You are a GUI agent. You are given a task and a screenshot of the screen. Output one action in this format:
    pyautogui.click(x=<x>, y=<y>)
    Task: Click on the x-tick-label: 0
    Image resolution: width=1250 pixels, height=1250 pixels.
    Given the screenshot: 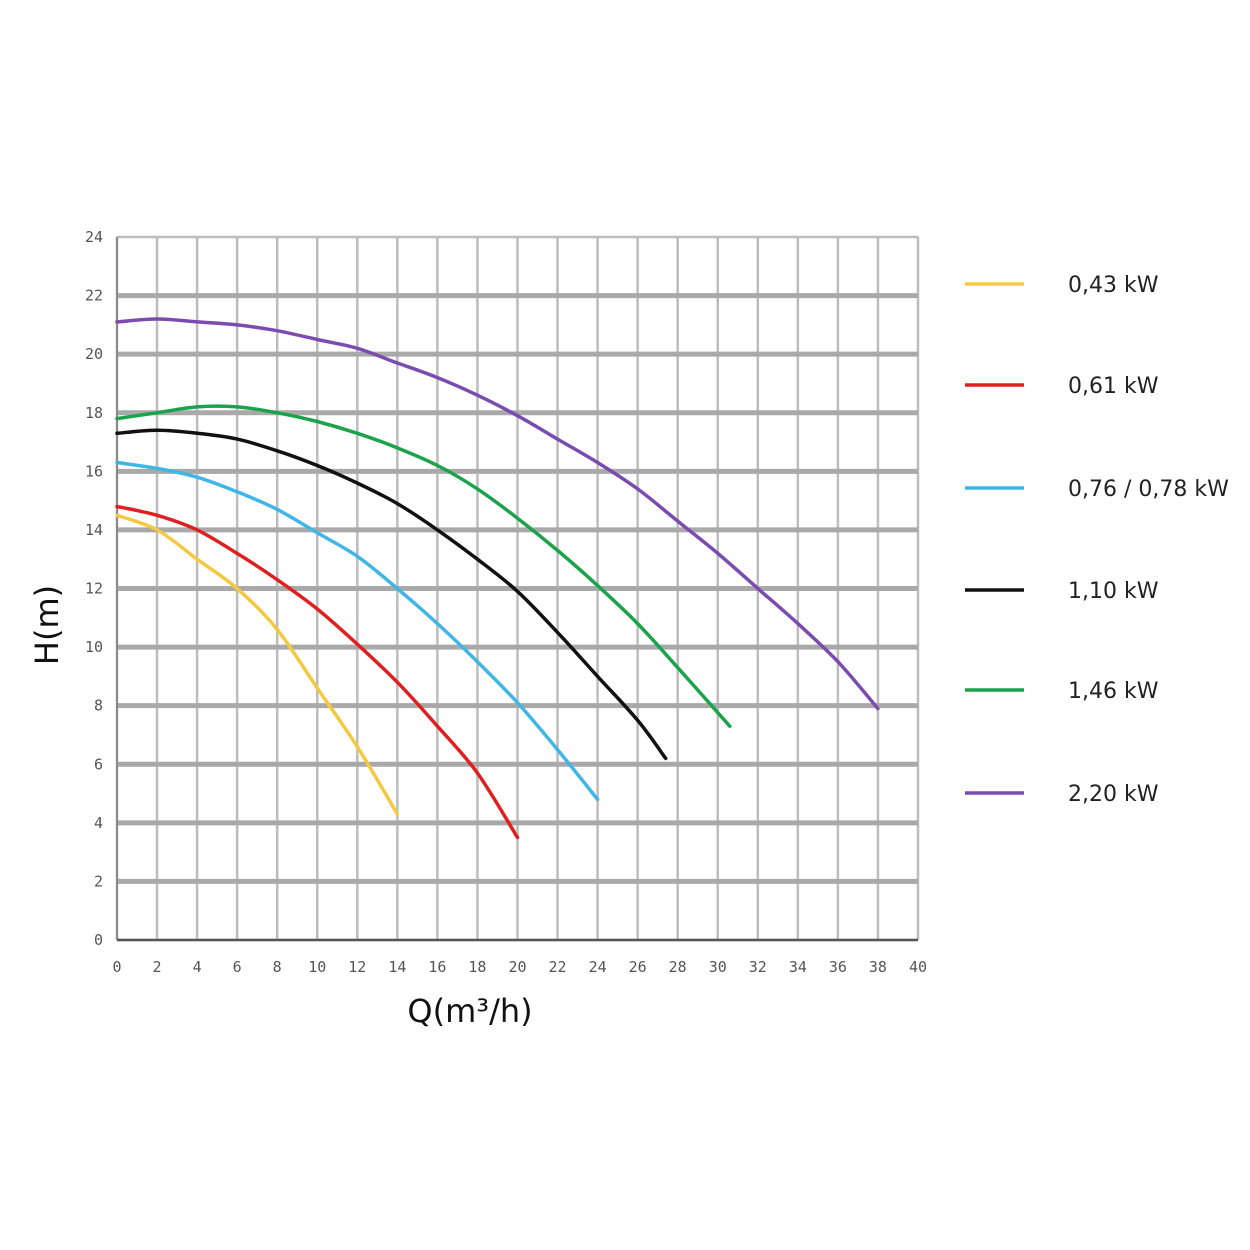 What is the action you would take?
    pyautogui.click(x=116, y=967)
    